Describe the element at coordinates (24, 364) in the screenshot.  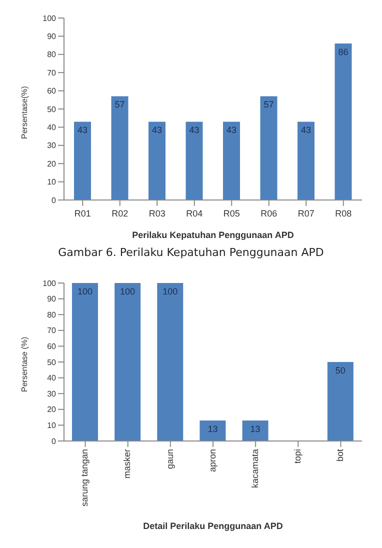
I see `y-axis-title: Persentase (%)` at that location.